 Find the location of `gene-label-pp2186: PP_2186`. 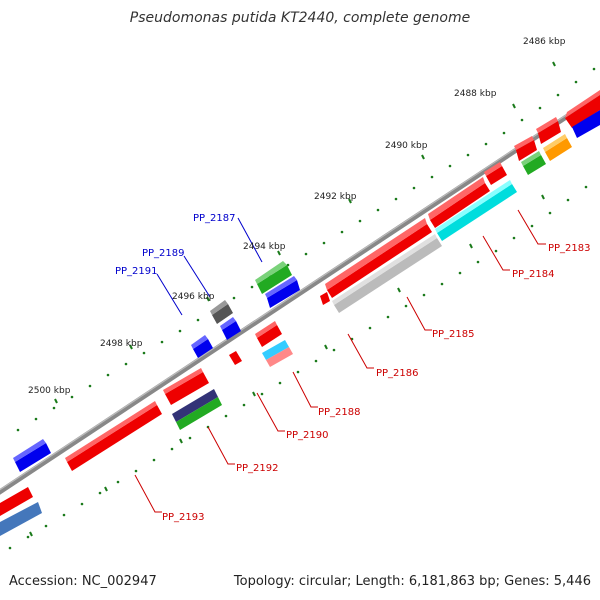

gene-label-pp2186: PP_2186 is located at coordinates (397, 373).